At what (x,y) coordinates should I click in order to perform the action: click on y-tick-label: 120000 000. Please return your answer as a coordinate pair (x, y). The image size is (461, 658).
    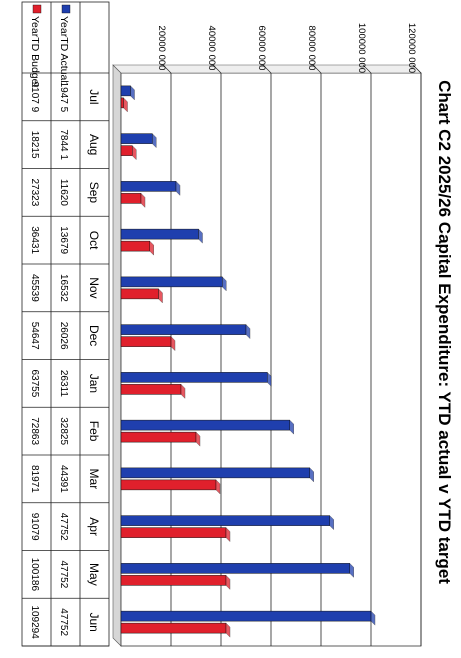
    Looking at the image, I should click on (411, 48).